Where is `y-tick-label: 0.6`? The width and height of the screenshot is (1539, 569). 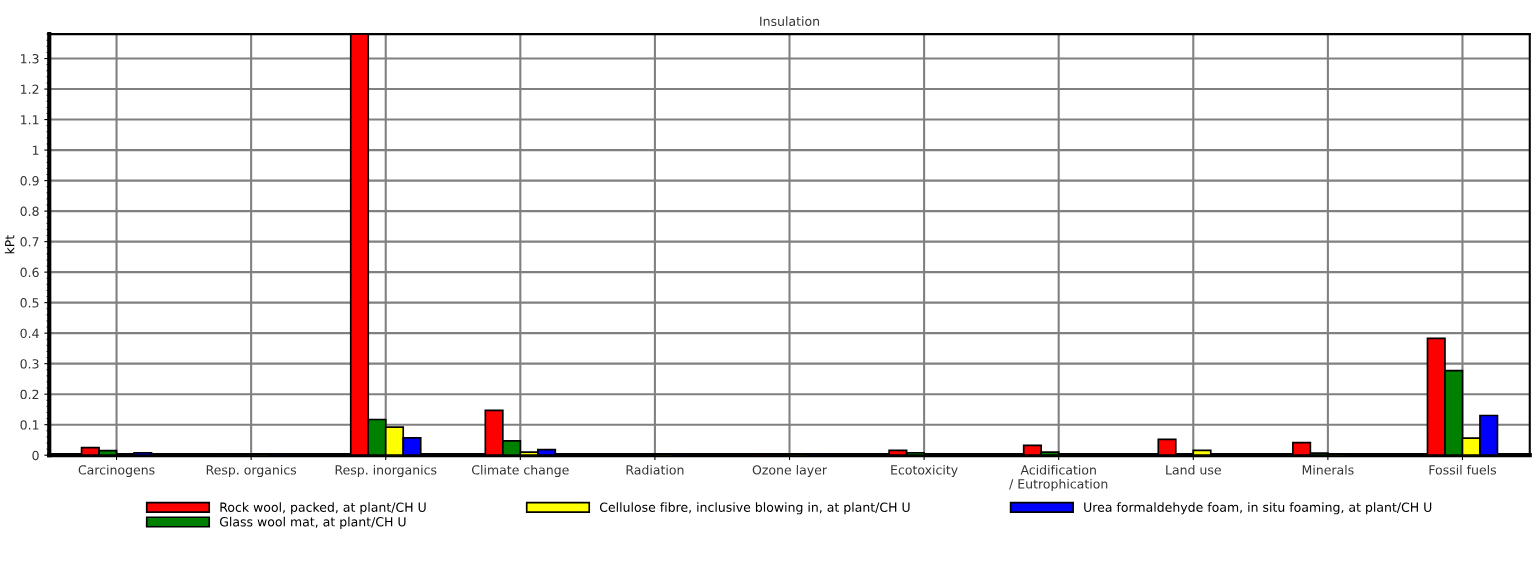
y-tick-label: 0.6 is located at coordinates (29, 272).